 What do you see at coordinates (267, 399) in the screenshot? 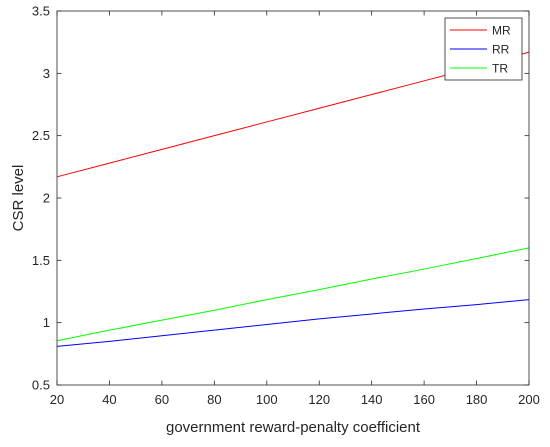
I see `x-tick-label: 100` at bounding box center [267, 399].